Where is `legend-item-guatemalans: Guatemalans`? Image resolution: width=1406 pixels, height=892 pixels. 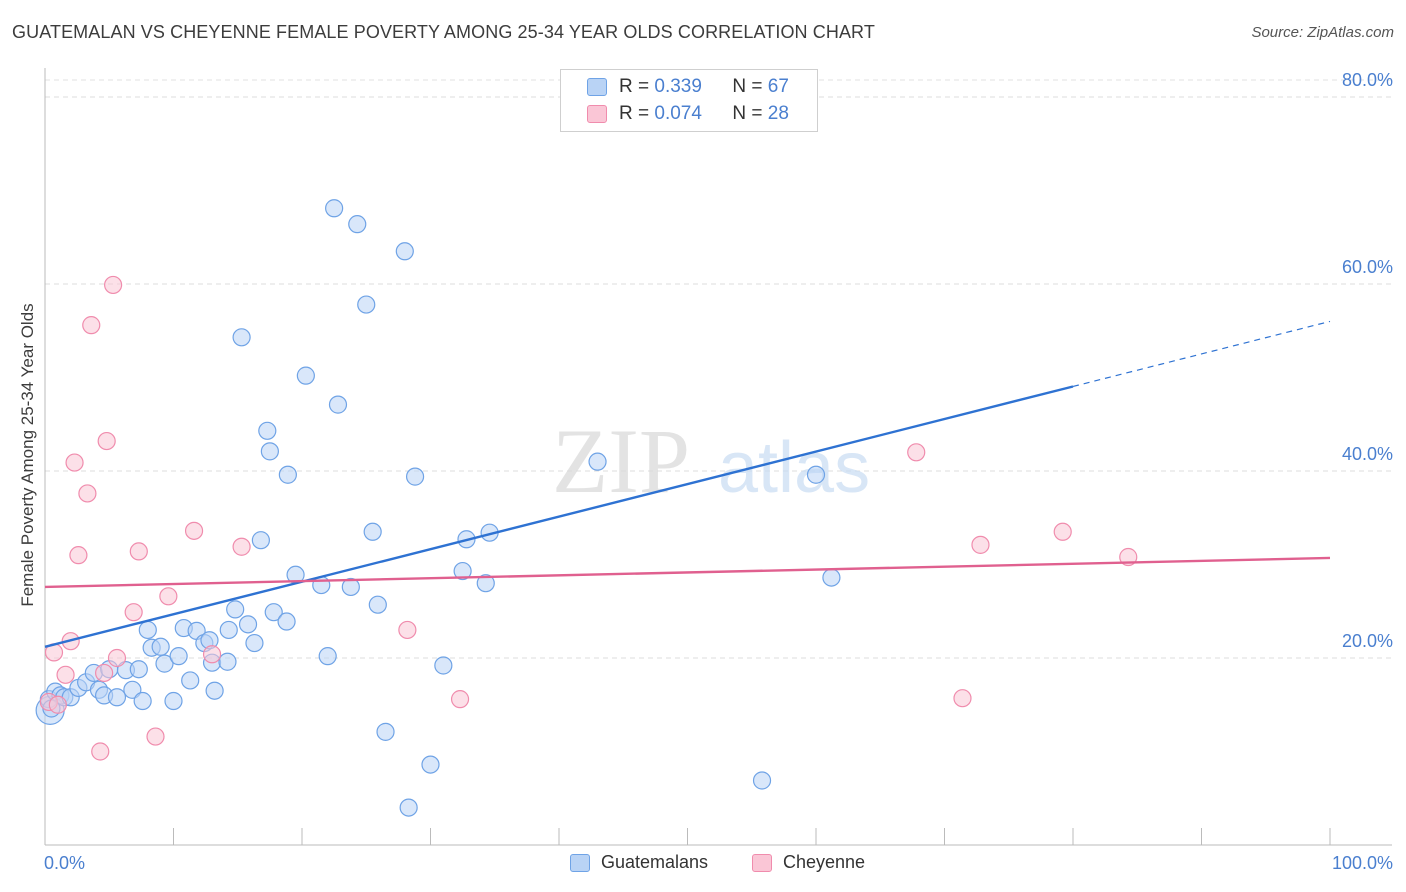
legend-item-guatemalans: Guatemalans is located at coordinates (639, 862).